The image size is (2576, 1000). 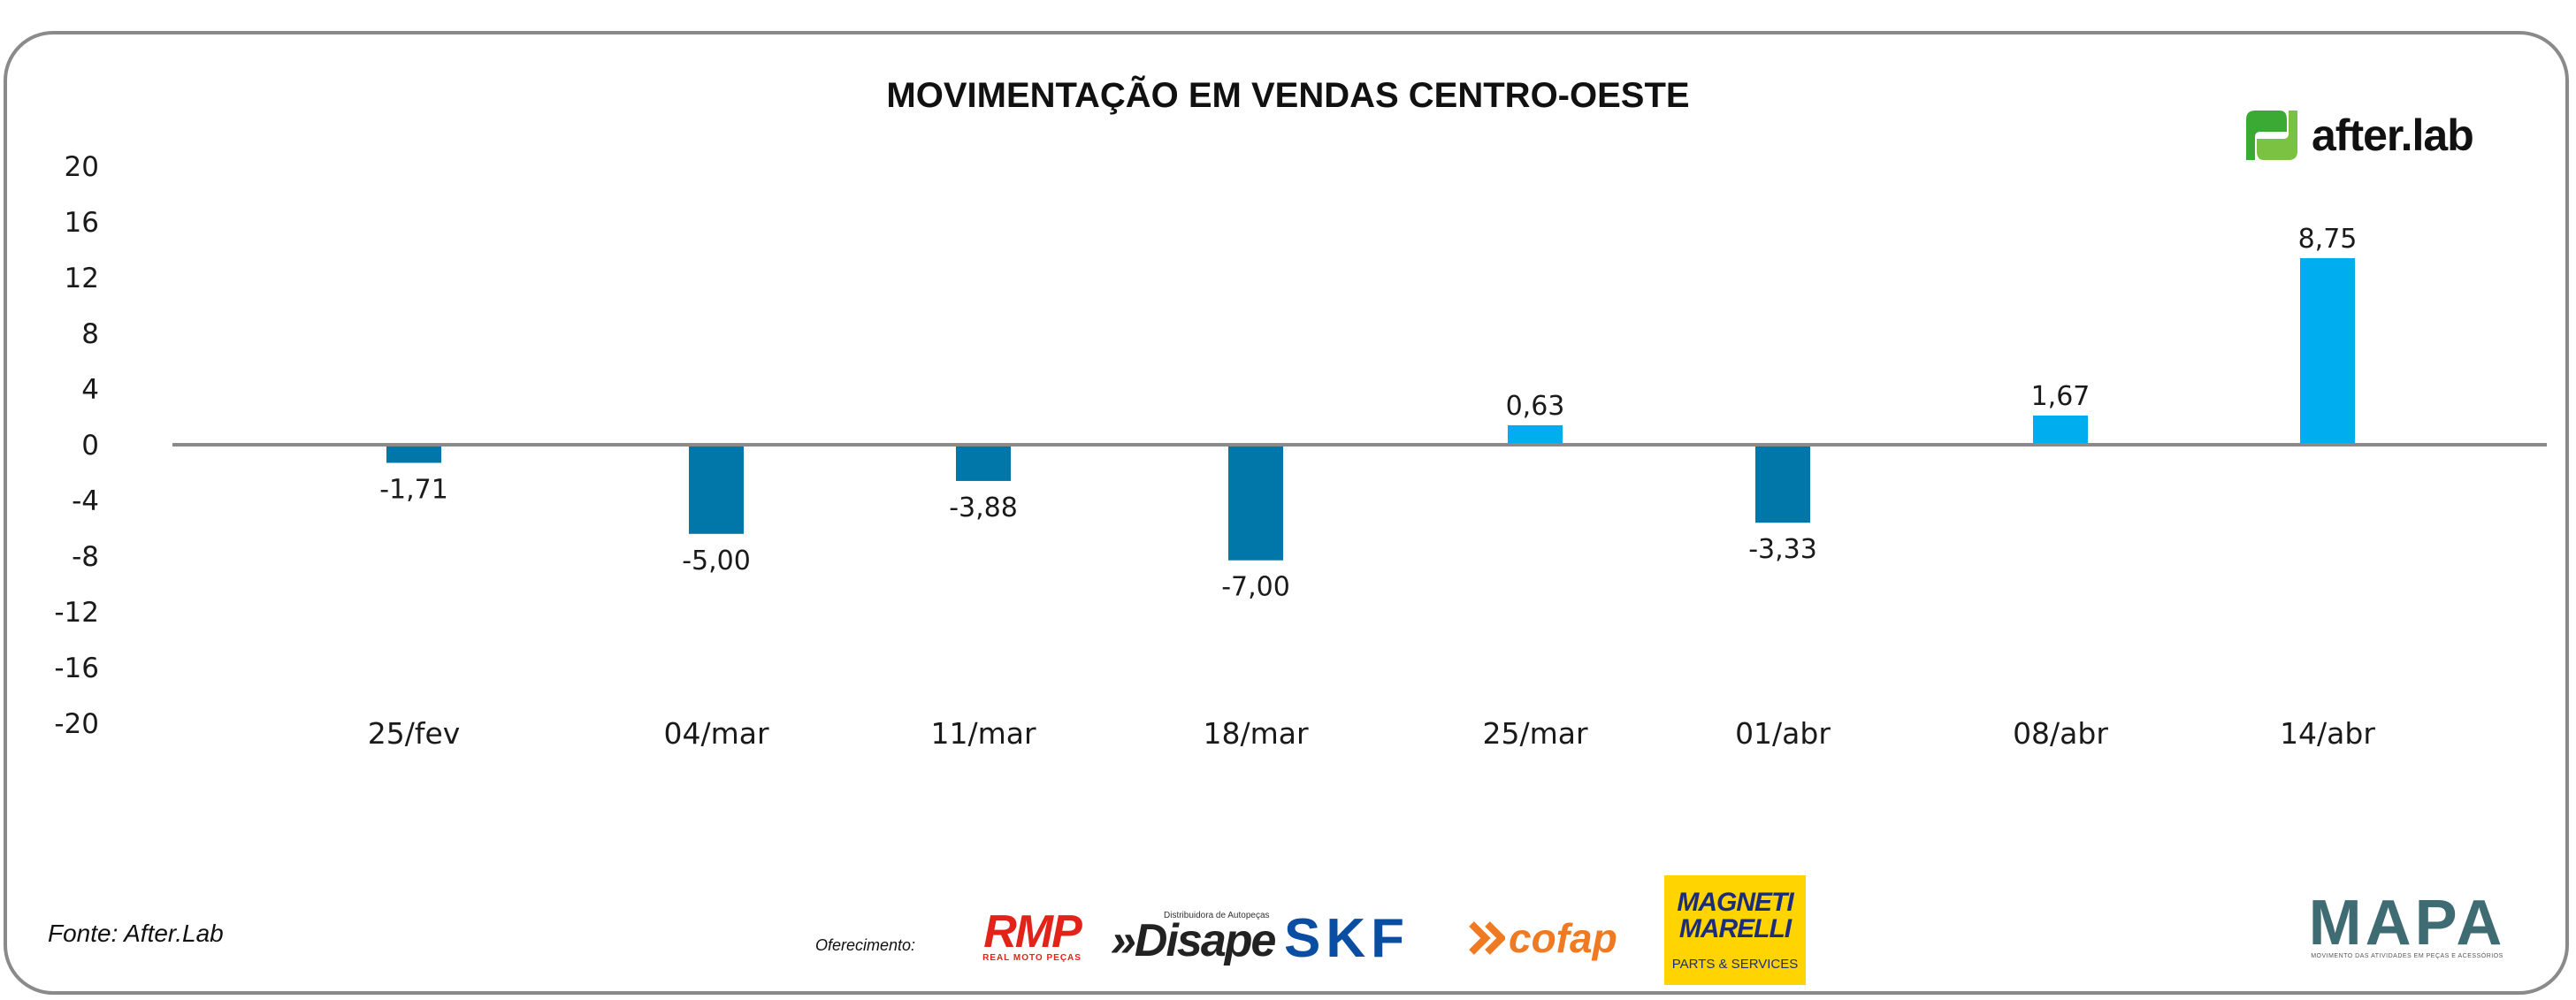 I want to click on data-label: -5,00, so click(x=716, y=561).